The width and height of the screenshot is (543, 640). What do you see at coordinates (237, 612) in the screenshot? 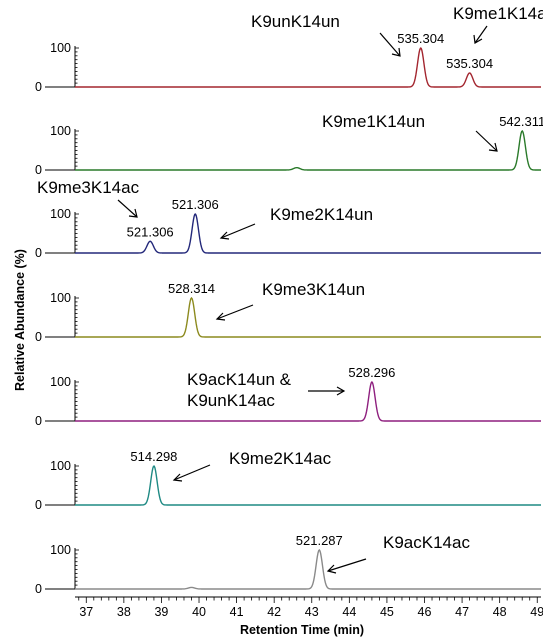
I see `x-tick-label: 41` at bounding box center [237, 612].